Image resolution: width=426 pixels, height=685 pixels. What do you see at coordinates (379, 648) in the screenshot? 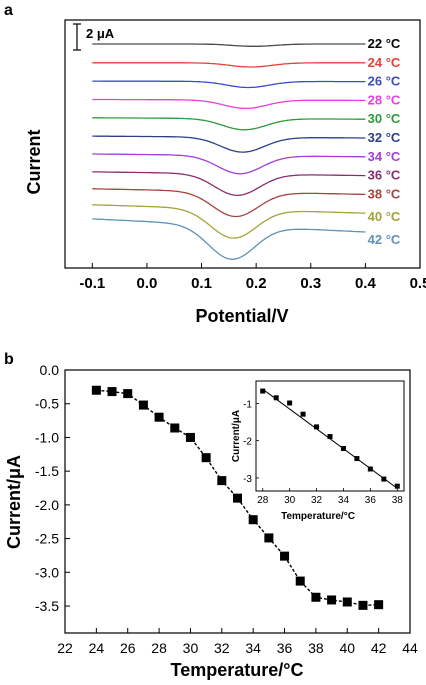
I see `panel-b-x-tick-label: 42` at bounding box center [379, 648].